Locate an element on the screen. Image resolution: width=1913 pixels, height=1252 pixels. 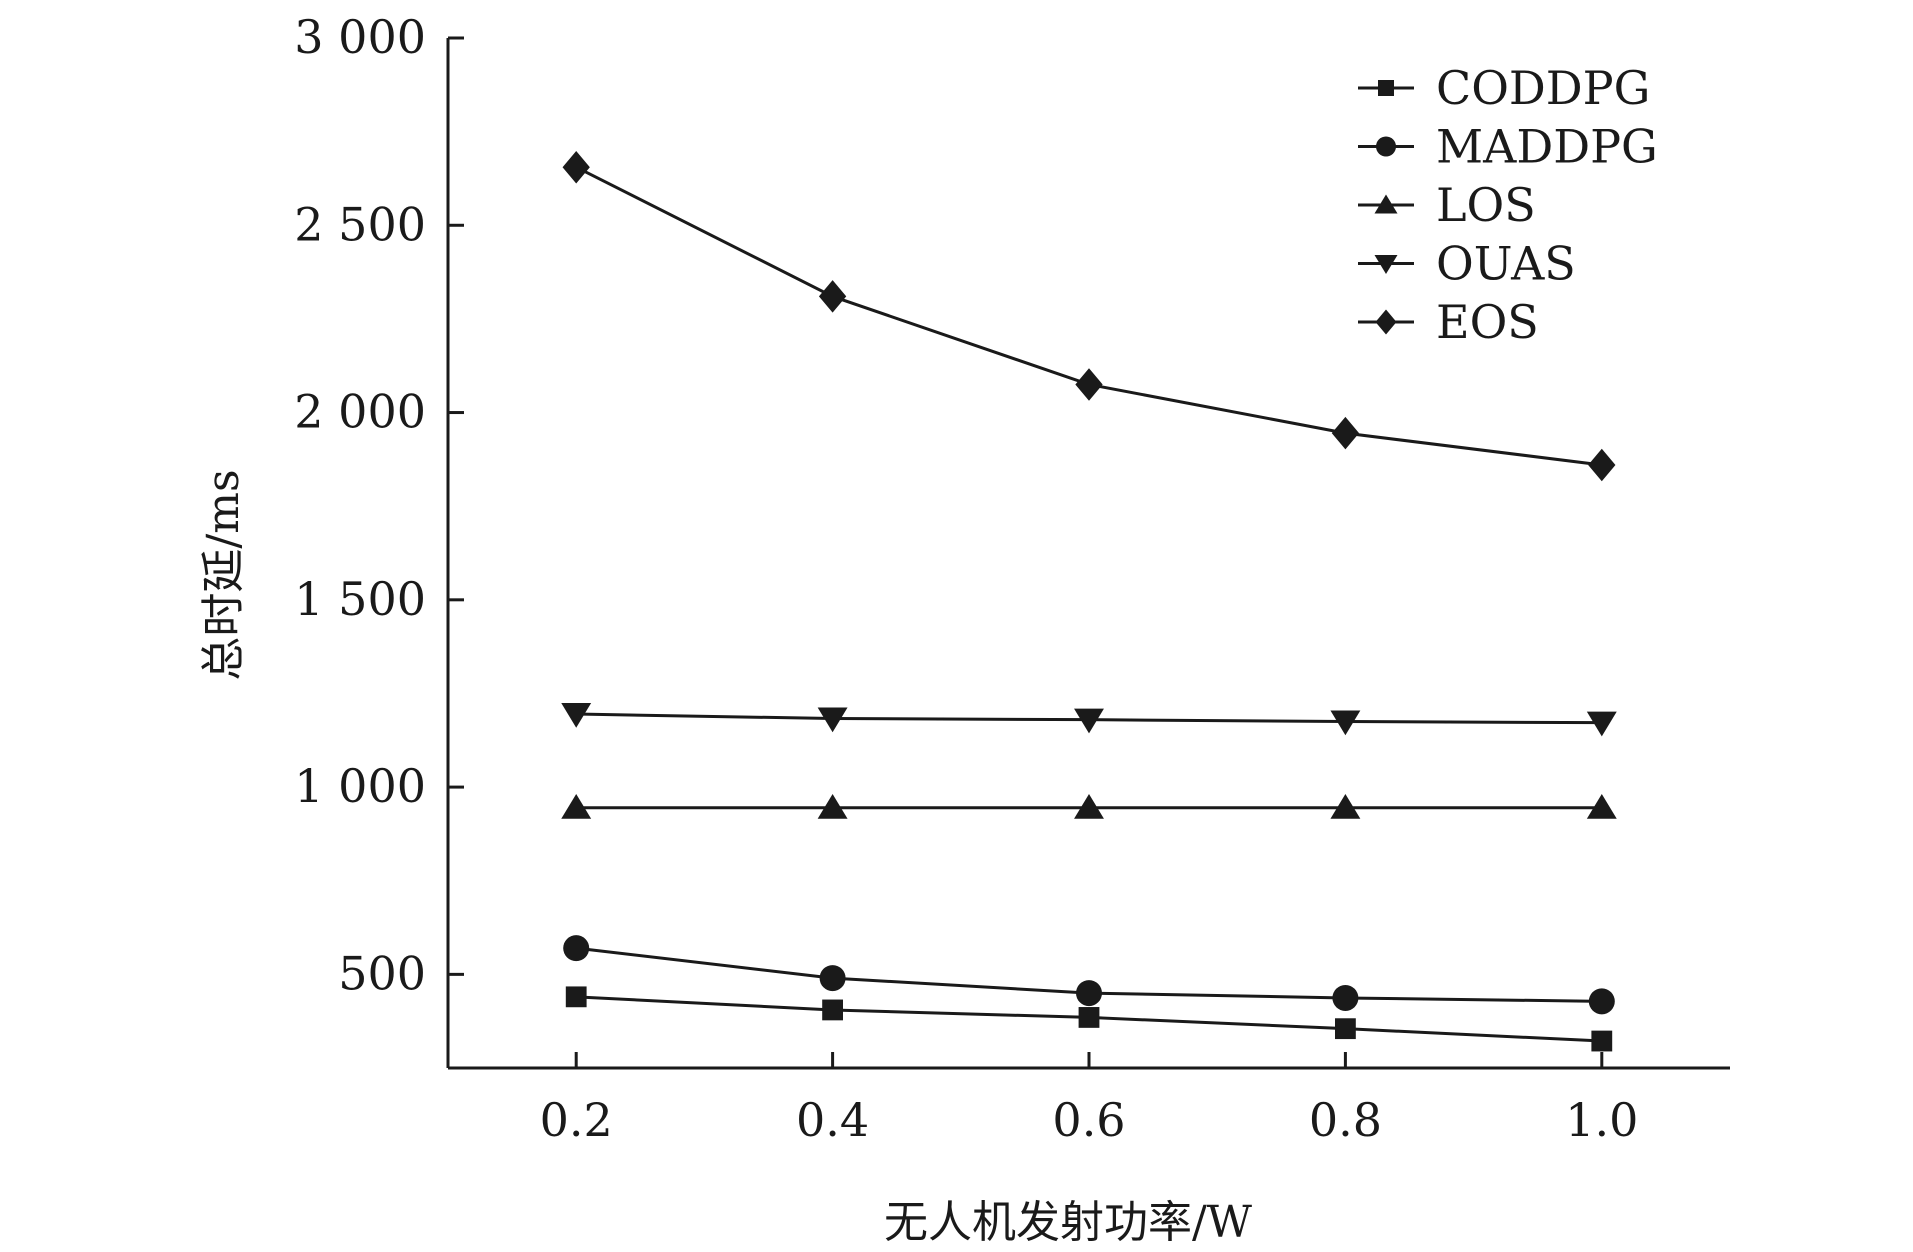
legend-item-coddpg: CODDPG is located at coordinates (1504, 88).